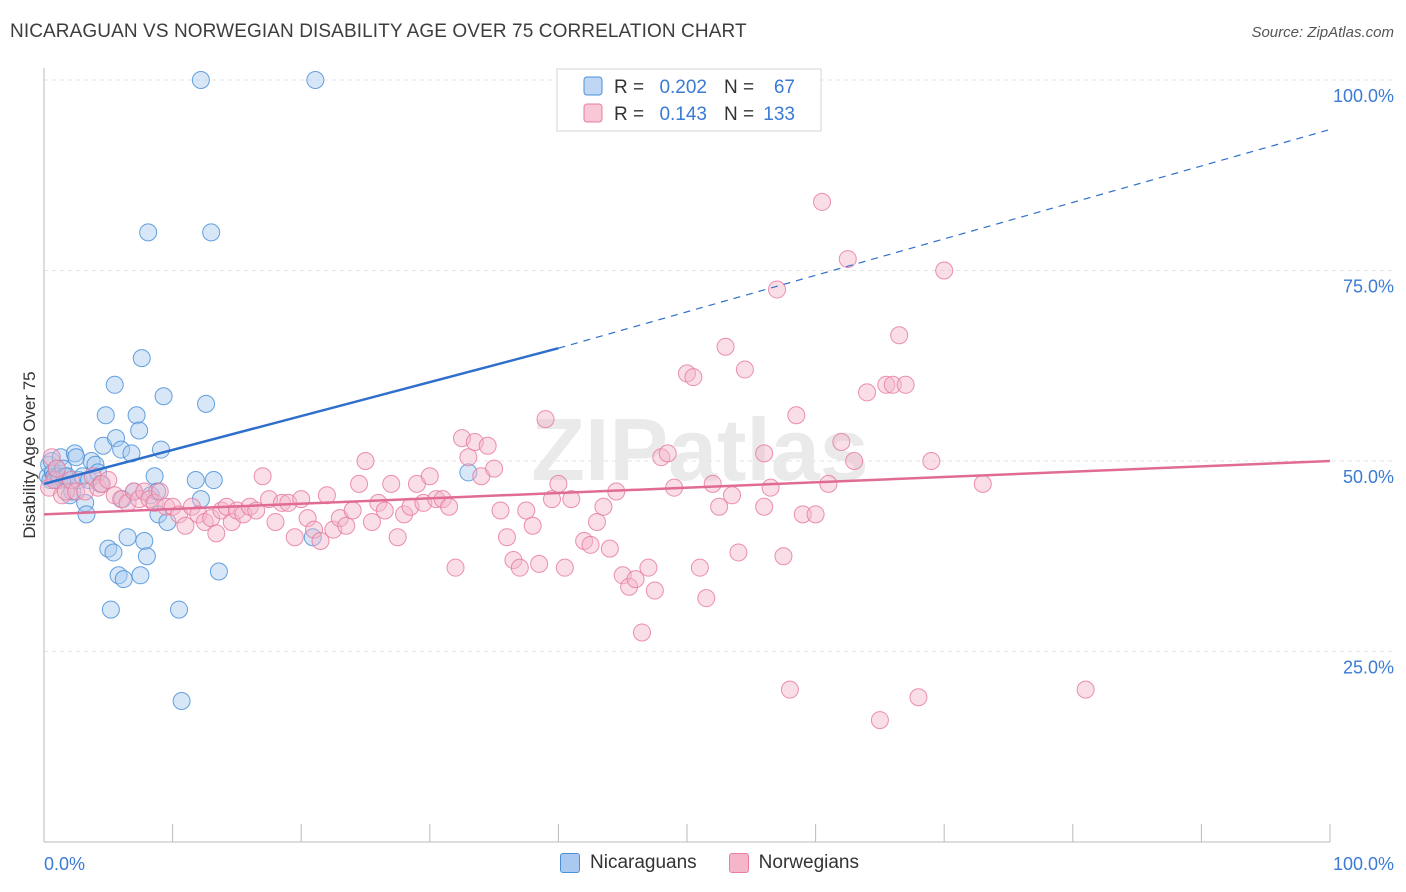 This screenshot has height=892, width=1406. I want to click on legend-bottom: Nicaraguans Norwegians, so click(725, 863).